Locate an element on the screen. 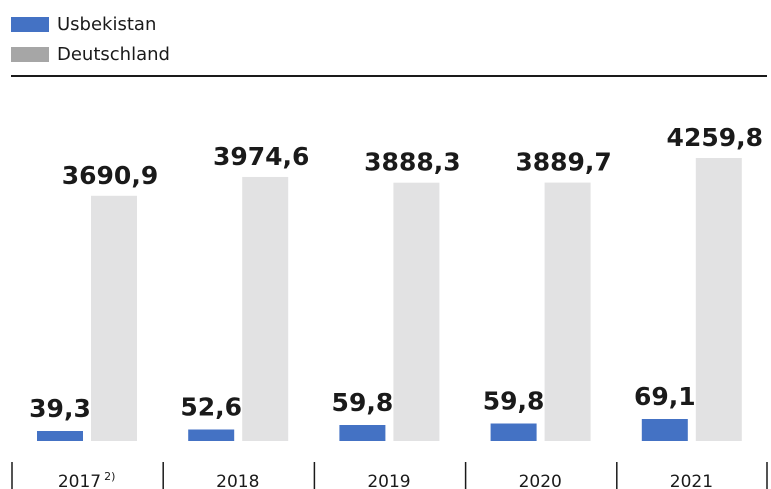  bar-deutschland-2020 is located at coordinates (567, 311).